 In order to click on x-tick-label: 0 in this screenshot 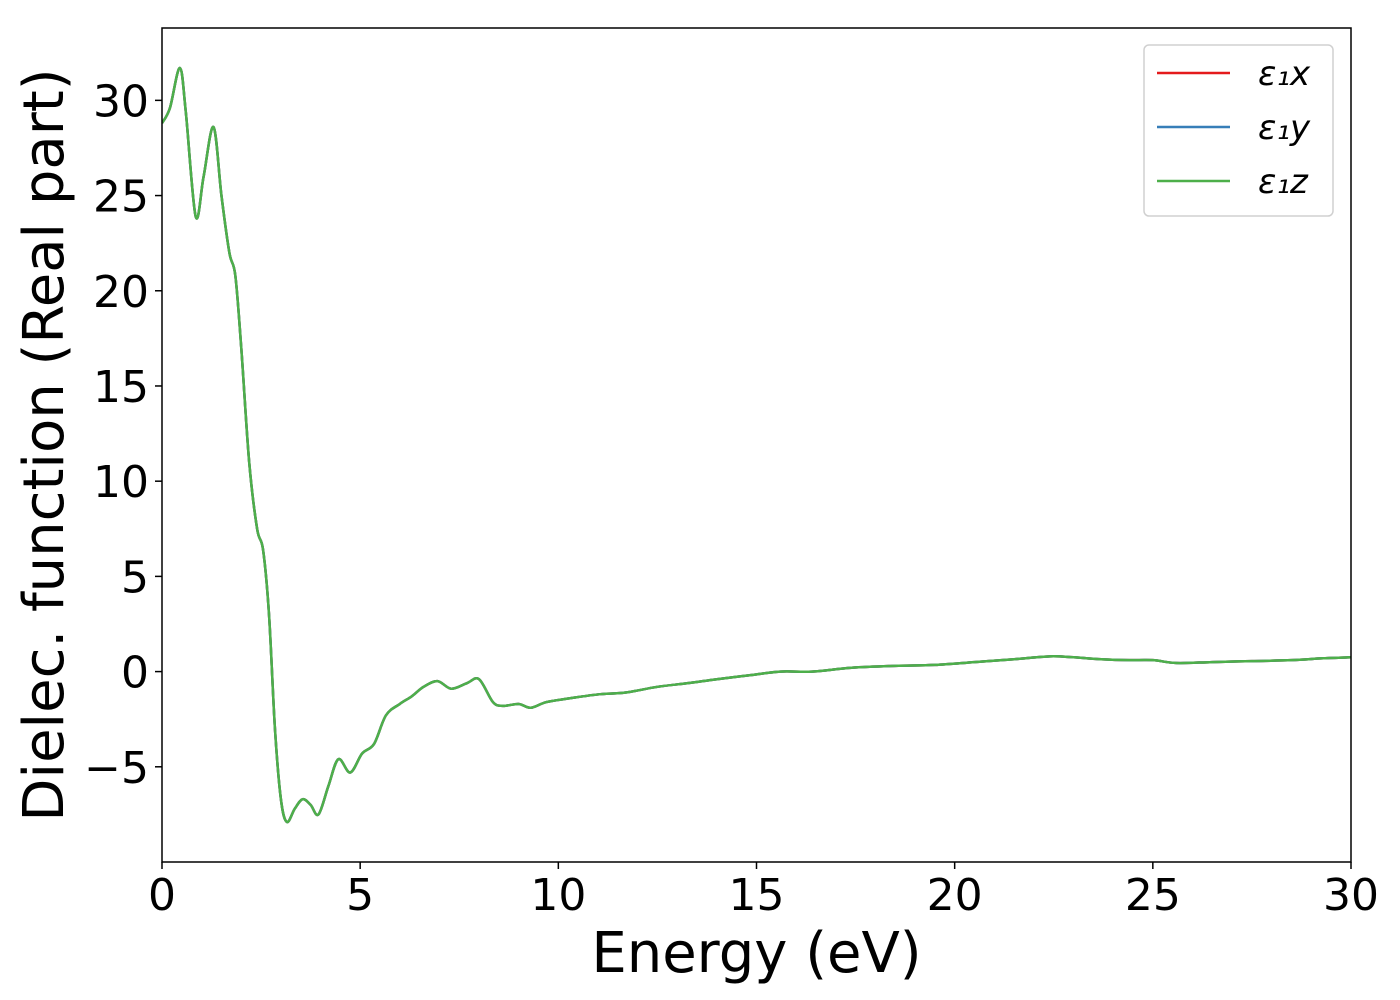, I will do `click(162, 895)`.